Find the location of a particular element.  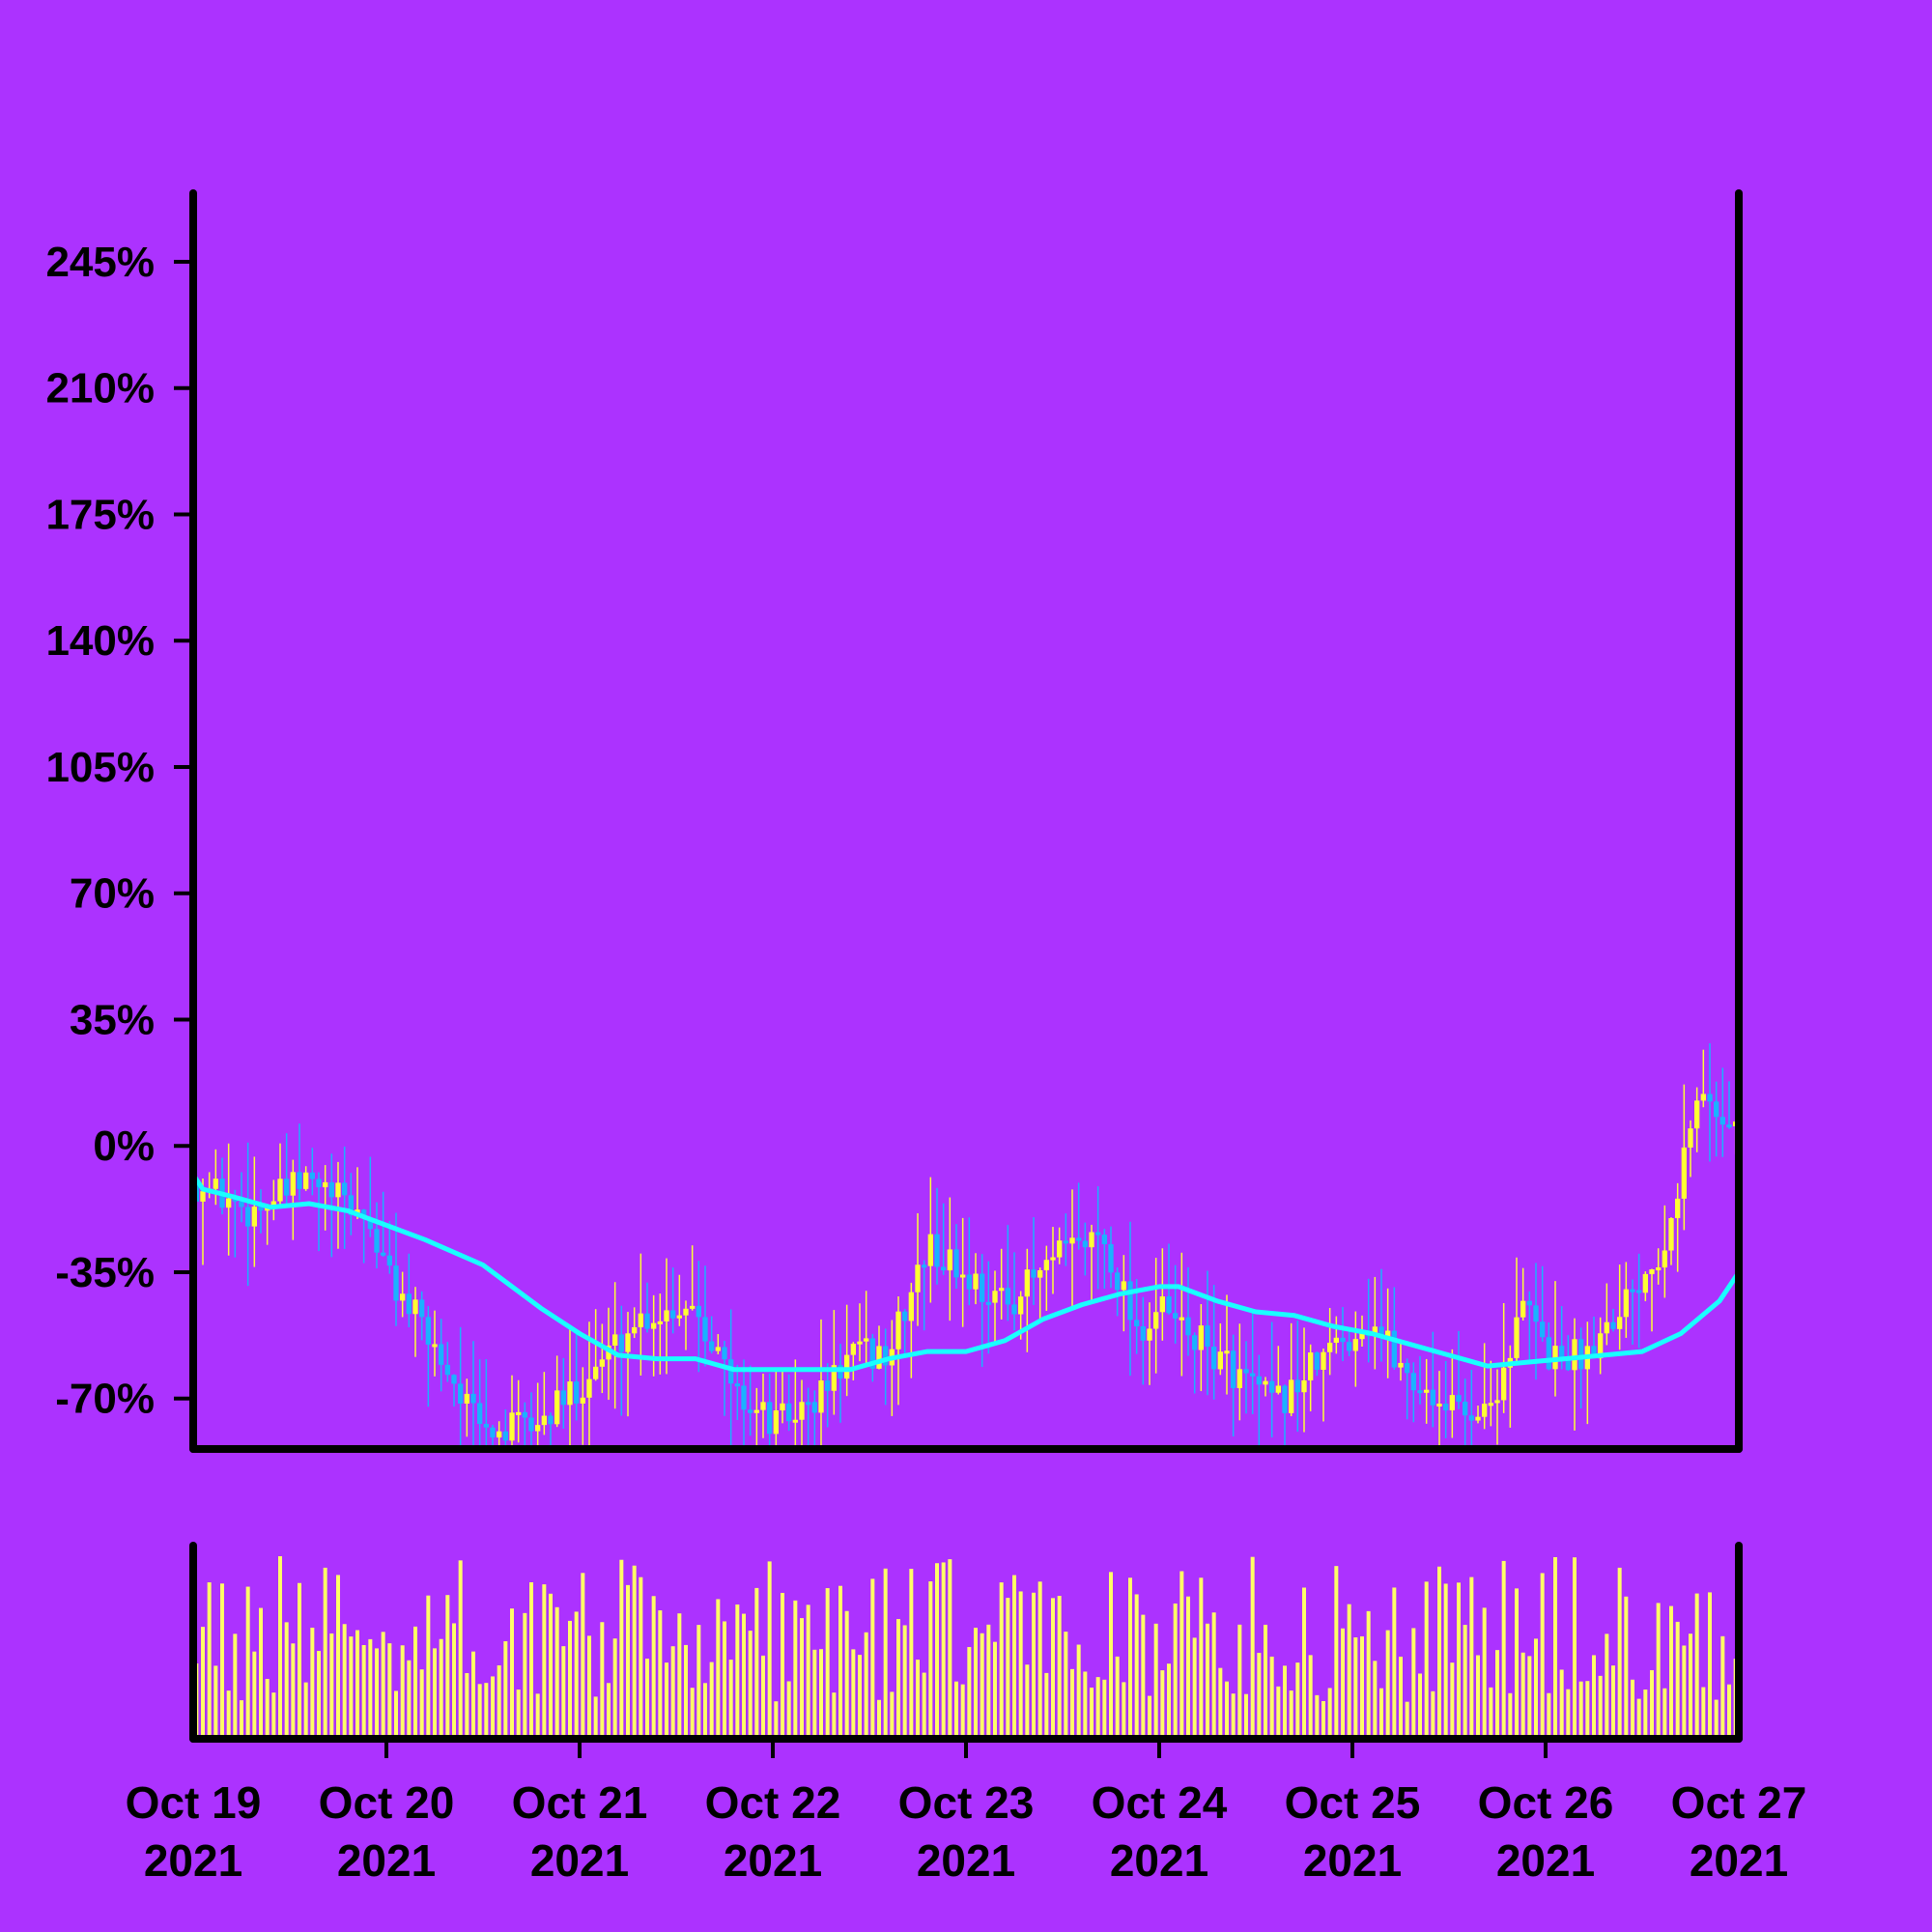

y-tick-label: 70% is located at coordinates (112, 894).